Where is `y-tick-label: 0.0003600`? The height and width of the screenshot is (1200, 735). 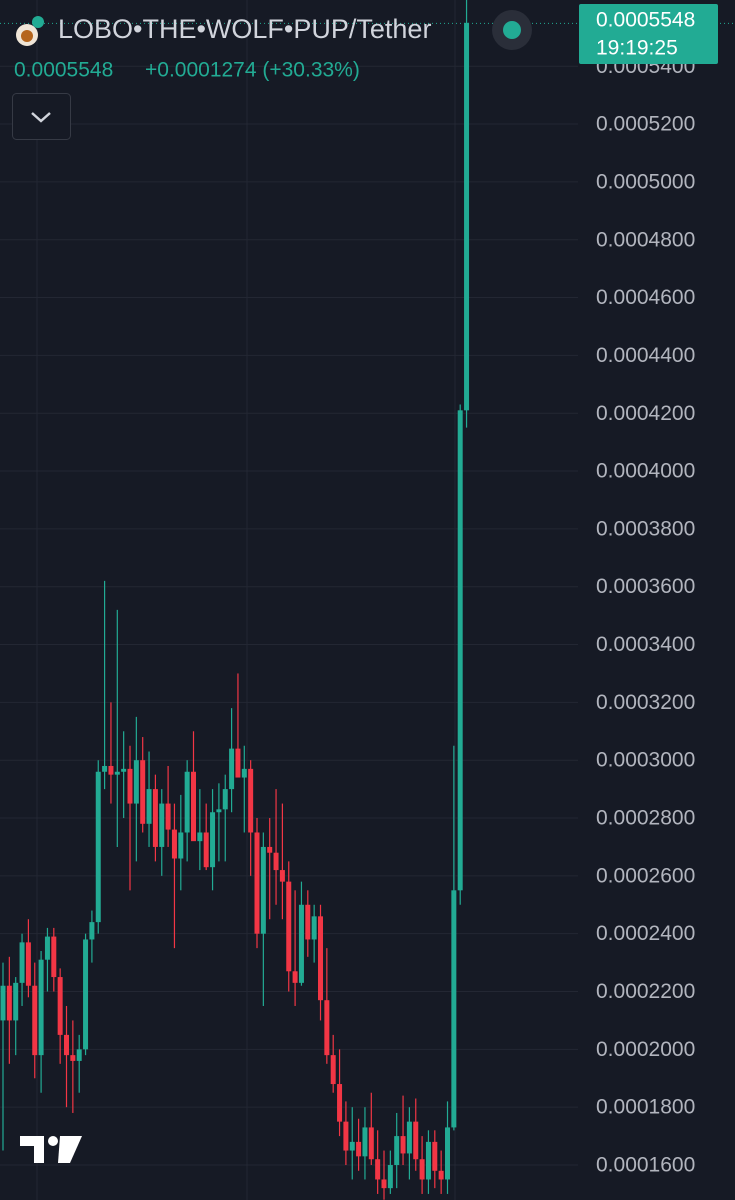
y-tick-label: 0.0003600 is located at coordinates (645, 586).